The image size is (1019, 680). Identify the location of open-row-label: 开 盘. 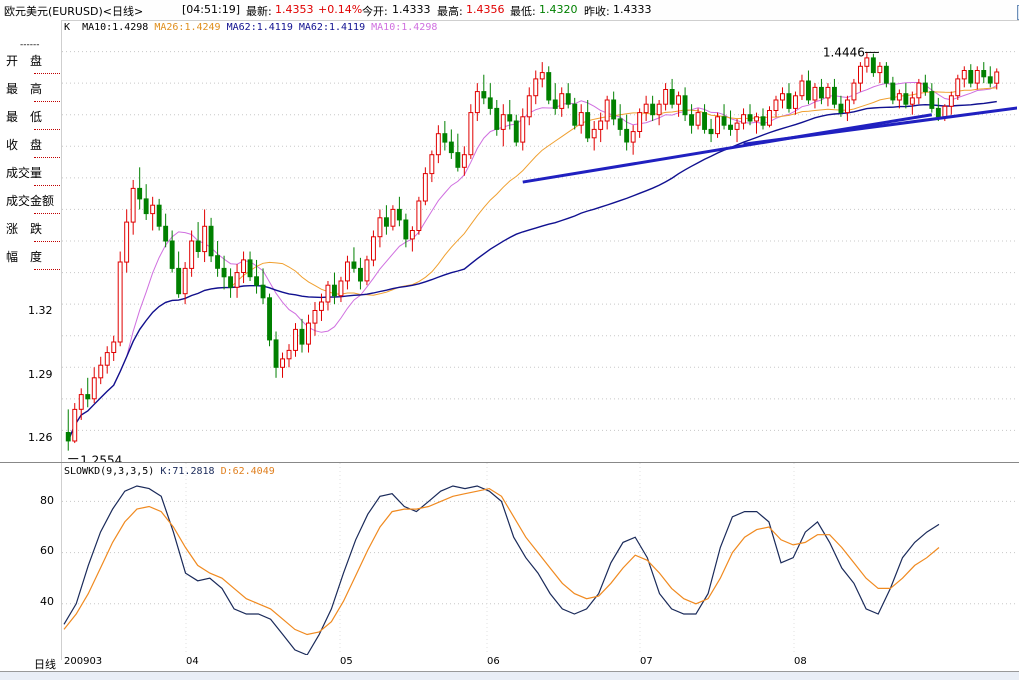
(24, 61).